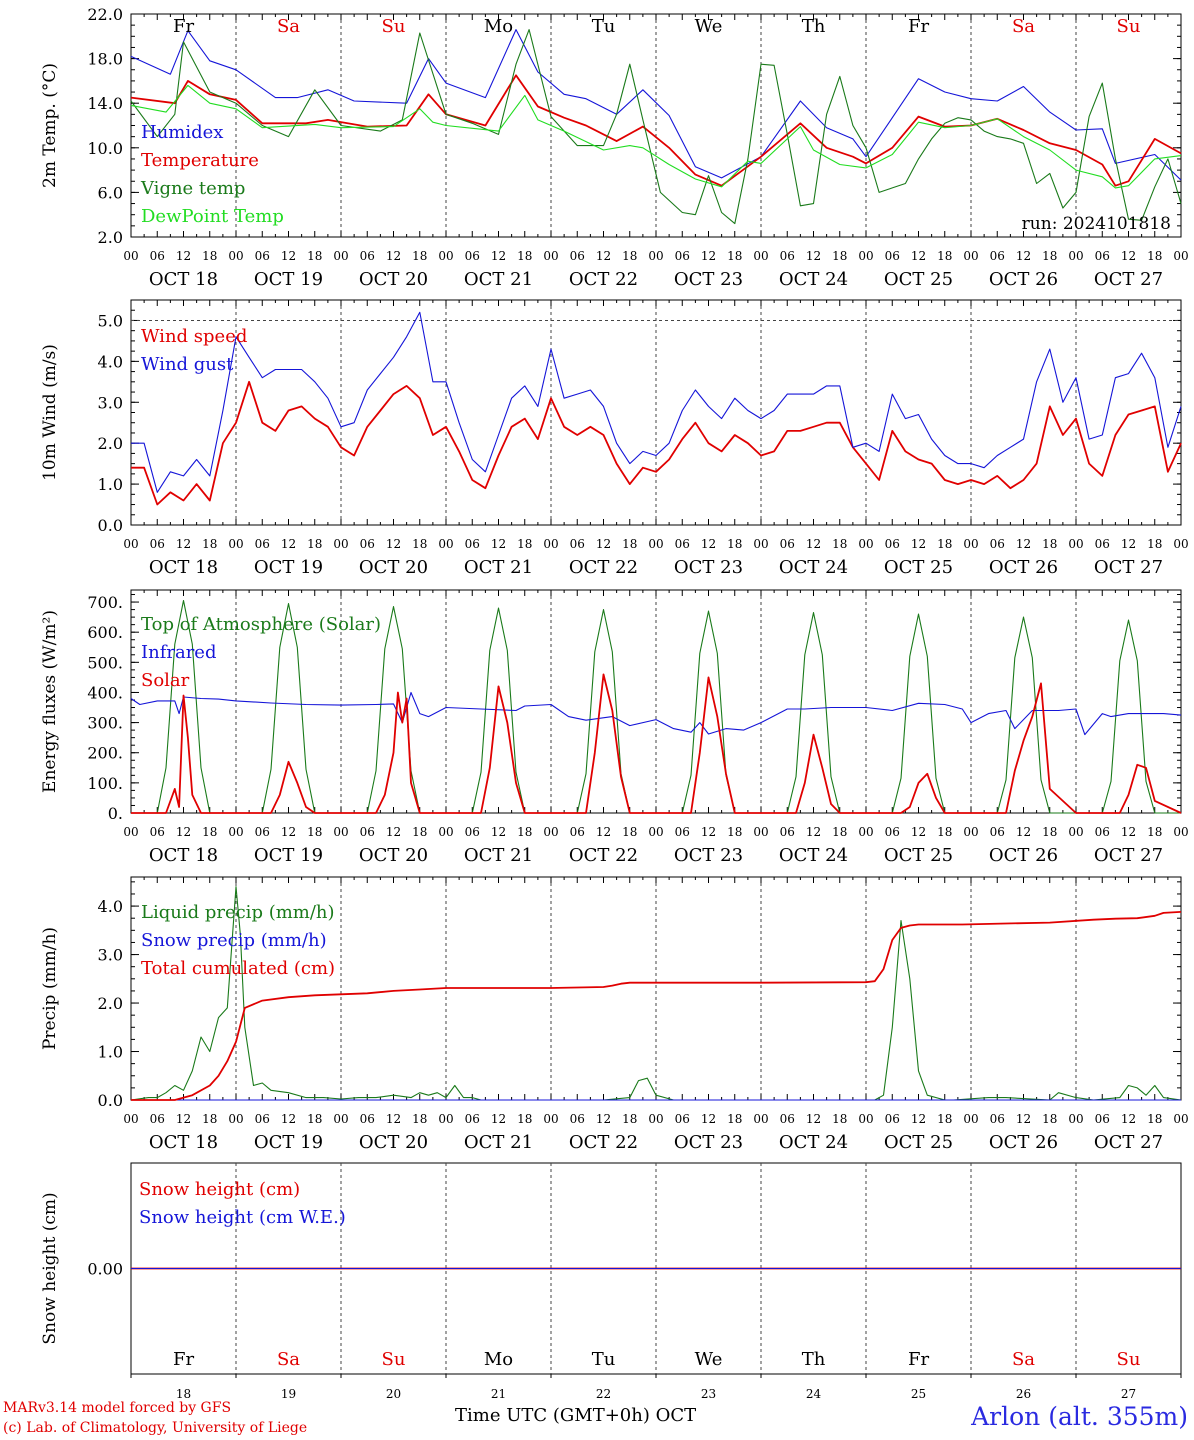 This screenshot has width=1194, height=1440. Describe the element at coordinates (110, 361) in the screenshot. I see `y-tick-label: 4.0` at that location.